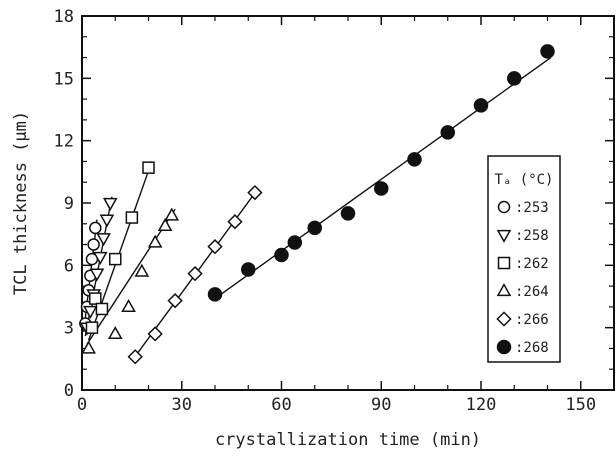 This screenshot has width=616, height=457. Describe the element at coordinates (580, 405) in the screenshot. I see `x-tick-label: 150` at that location.